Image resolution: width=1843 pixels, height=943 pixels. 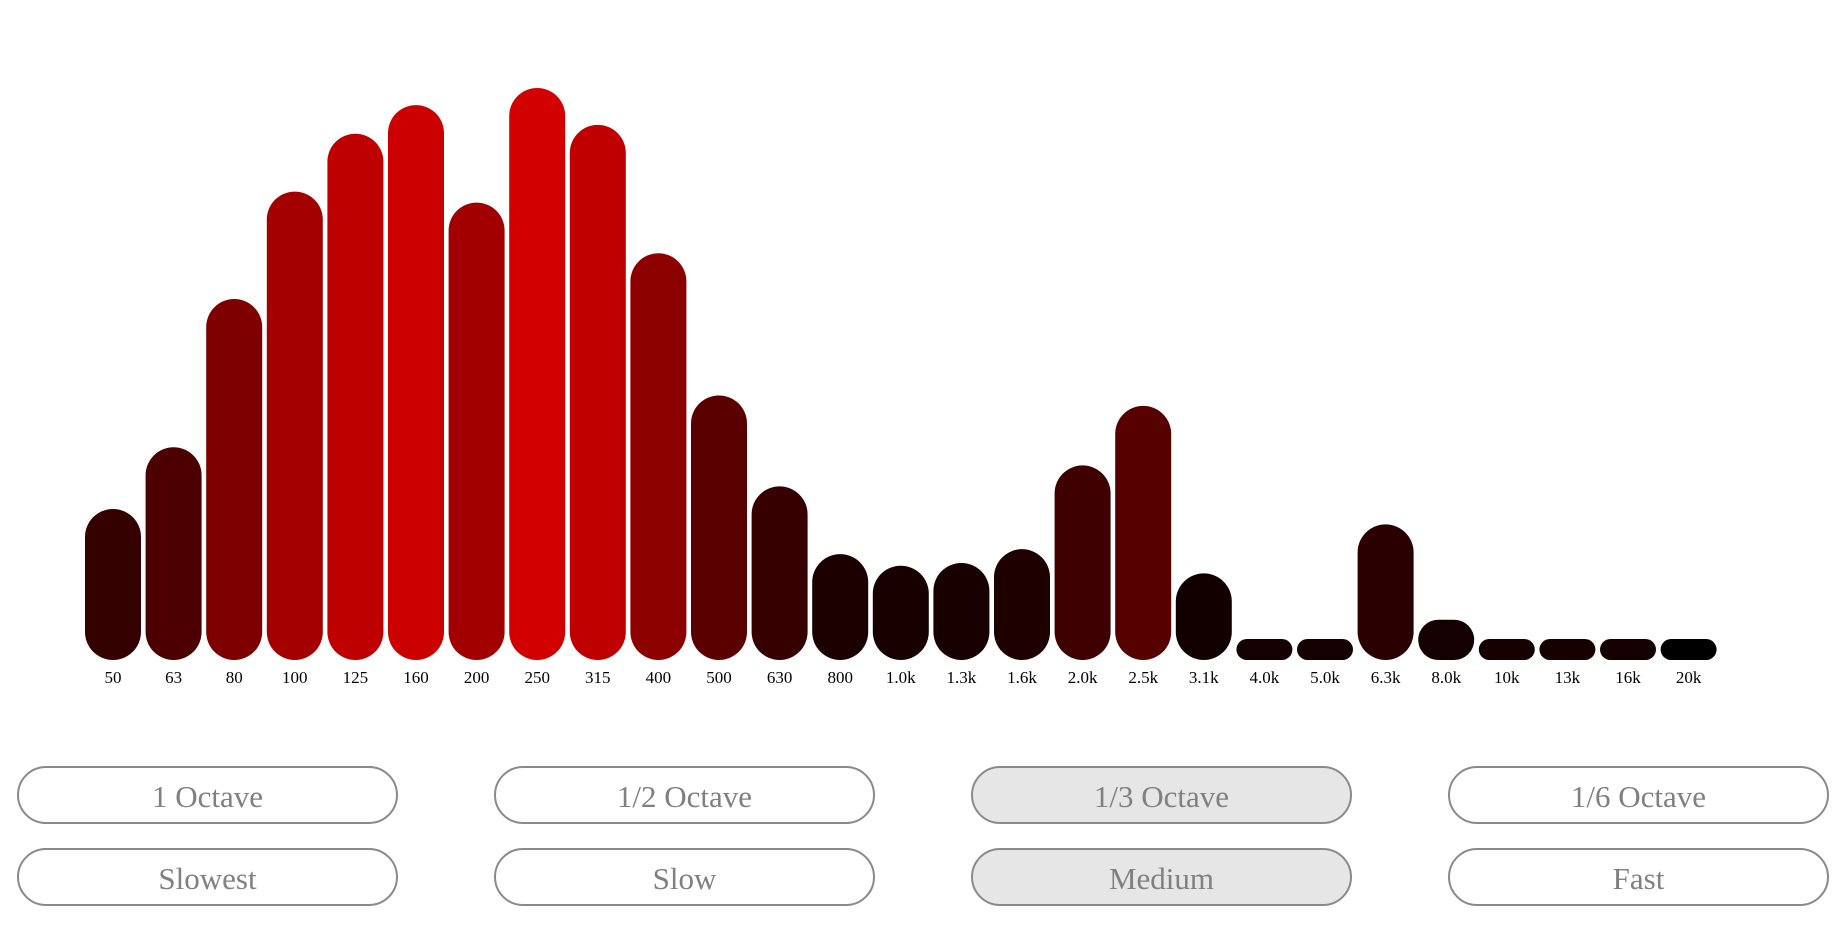 I want to click on slow-button: Slow, so click(x=684, y=877).